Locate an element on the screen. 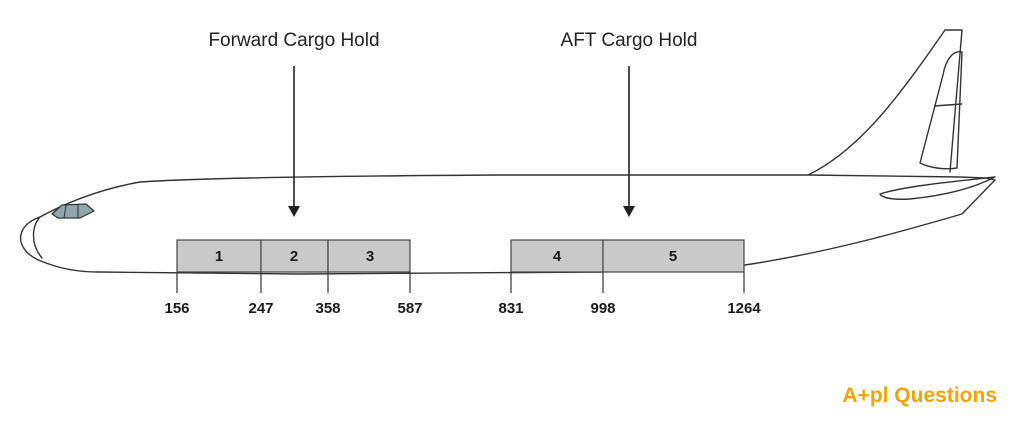 The width and height of the screenshot is (1020, 440). station-label: 1264 is located at coordinates (744, 308).